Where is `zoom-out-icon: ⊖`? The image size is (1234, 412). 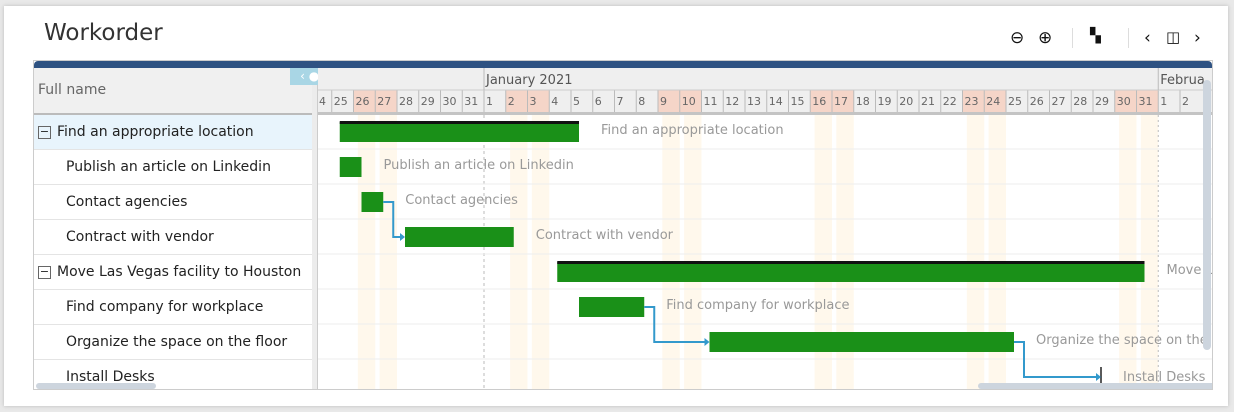
zoom-out-icon: ⊖ is located at coordinates (1017, 38).